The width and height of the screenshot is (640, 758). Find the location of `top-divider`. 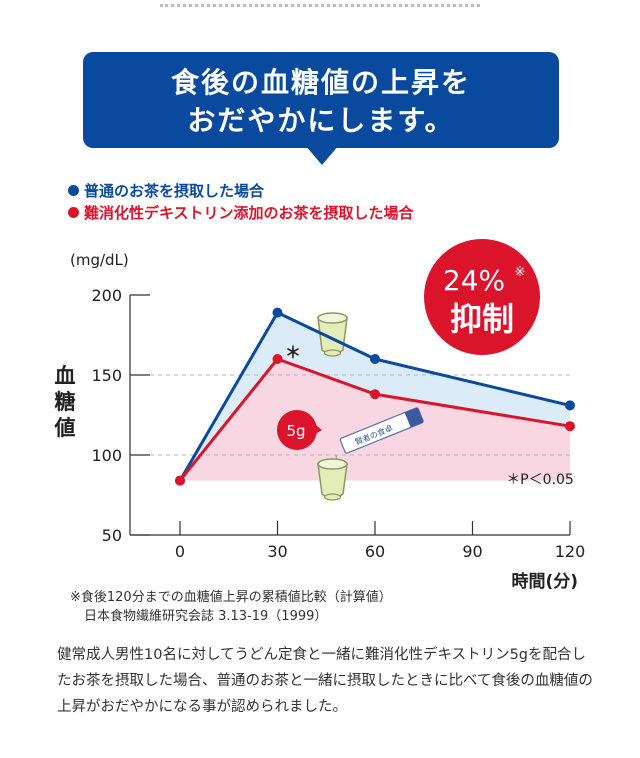

top-divider is located at coordinates (320, 5).